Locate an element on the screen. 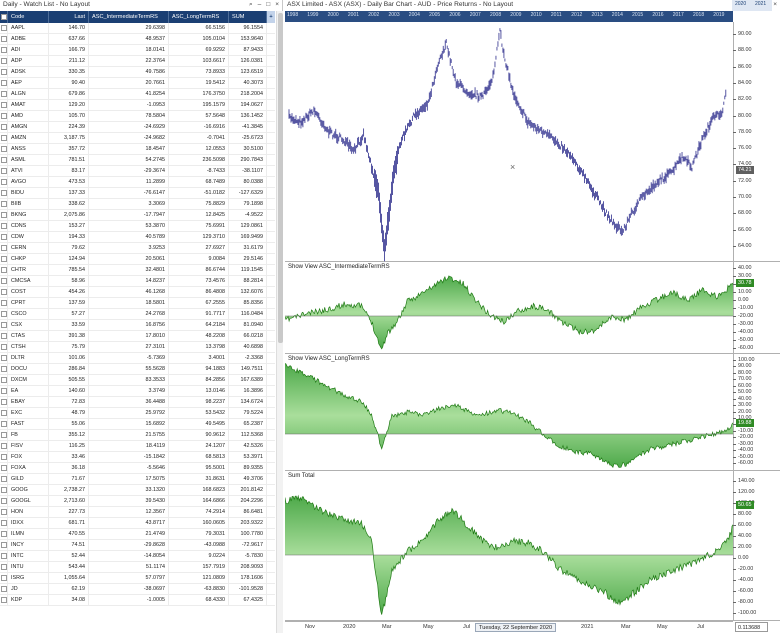  table-row: CMCSA 58.96 14.8237 73.4576 88.2814 is located at coordinates (137, 281).